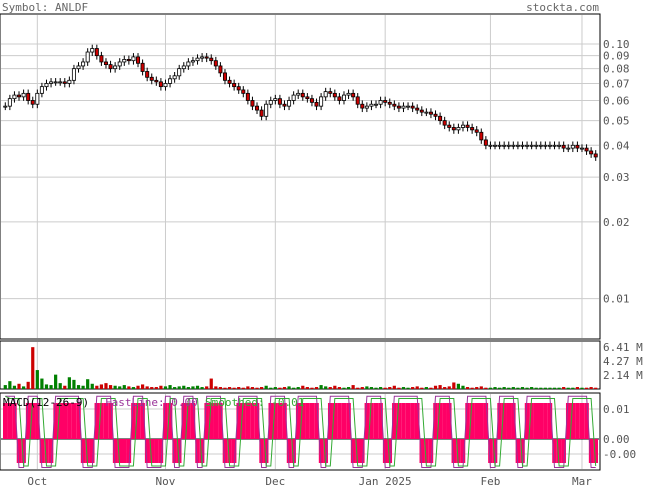 This screenshot has height=490, width=655. I want to click on x-tick-label: Jan 2025, so click(385, 480).